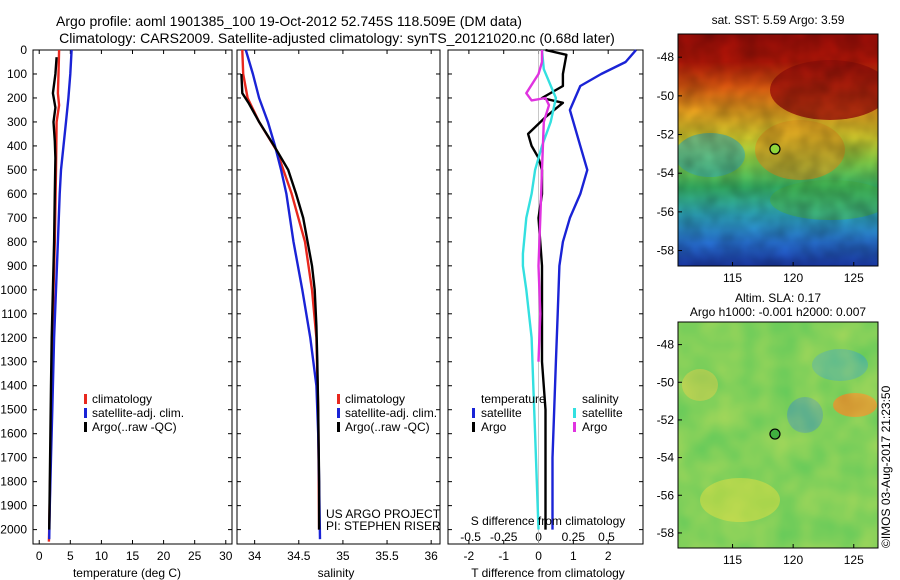 This screenshot has height=580, width=900. What do you see at coordinates (383, 514) in the screenshot?
I see `project-annotation-line1: US ARGO PROJECT` at bounding box center [383, 514].